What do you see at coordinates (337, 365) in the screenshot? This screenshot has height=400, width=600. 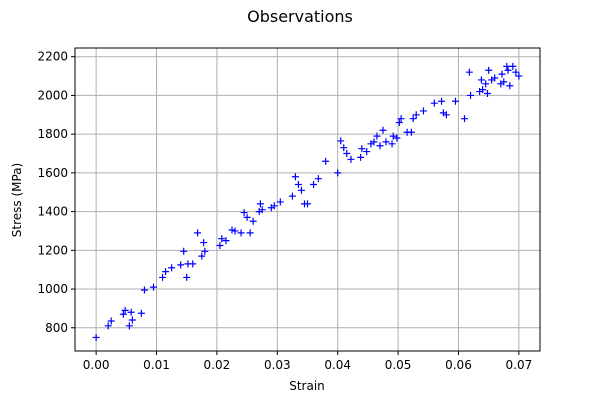 I see `x-tick-label: 0.04` at bounding box center [337, 365].